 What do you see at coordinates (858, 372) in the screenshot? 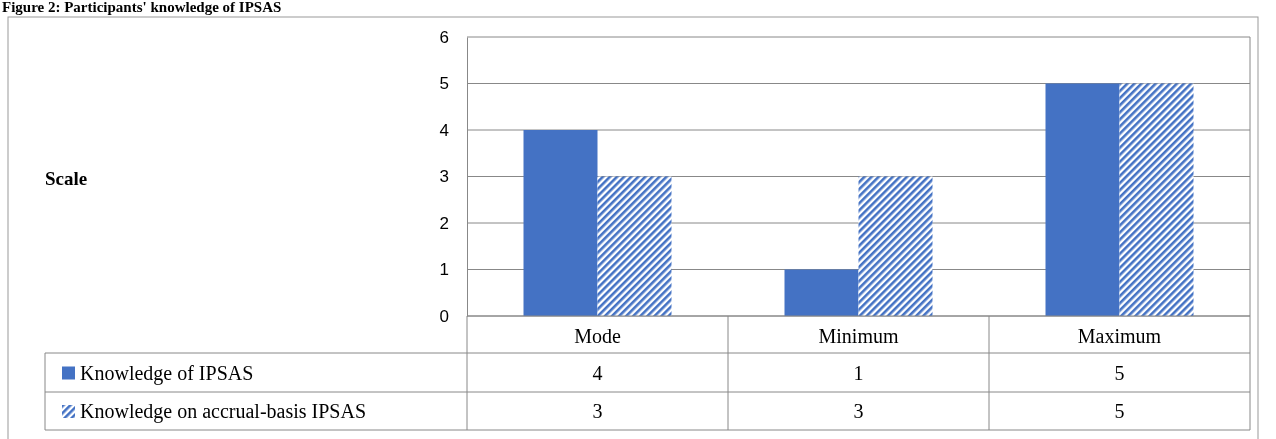
I see `data-label: 1` at bounding box center [858, 372].